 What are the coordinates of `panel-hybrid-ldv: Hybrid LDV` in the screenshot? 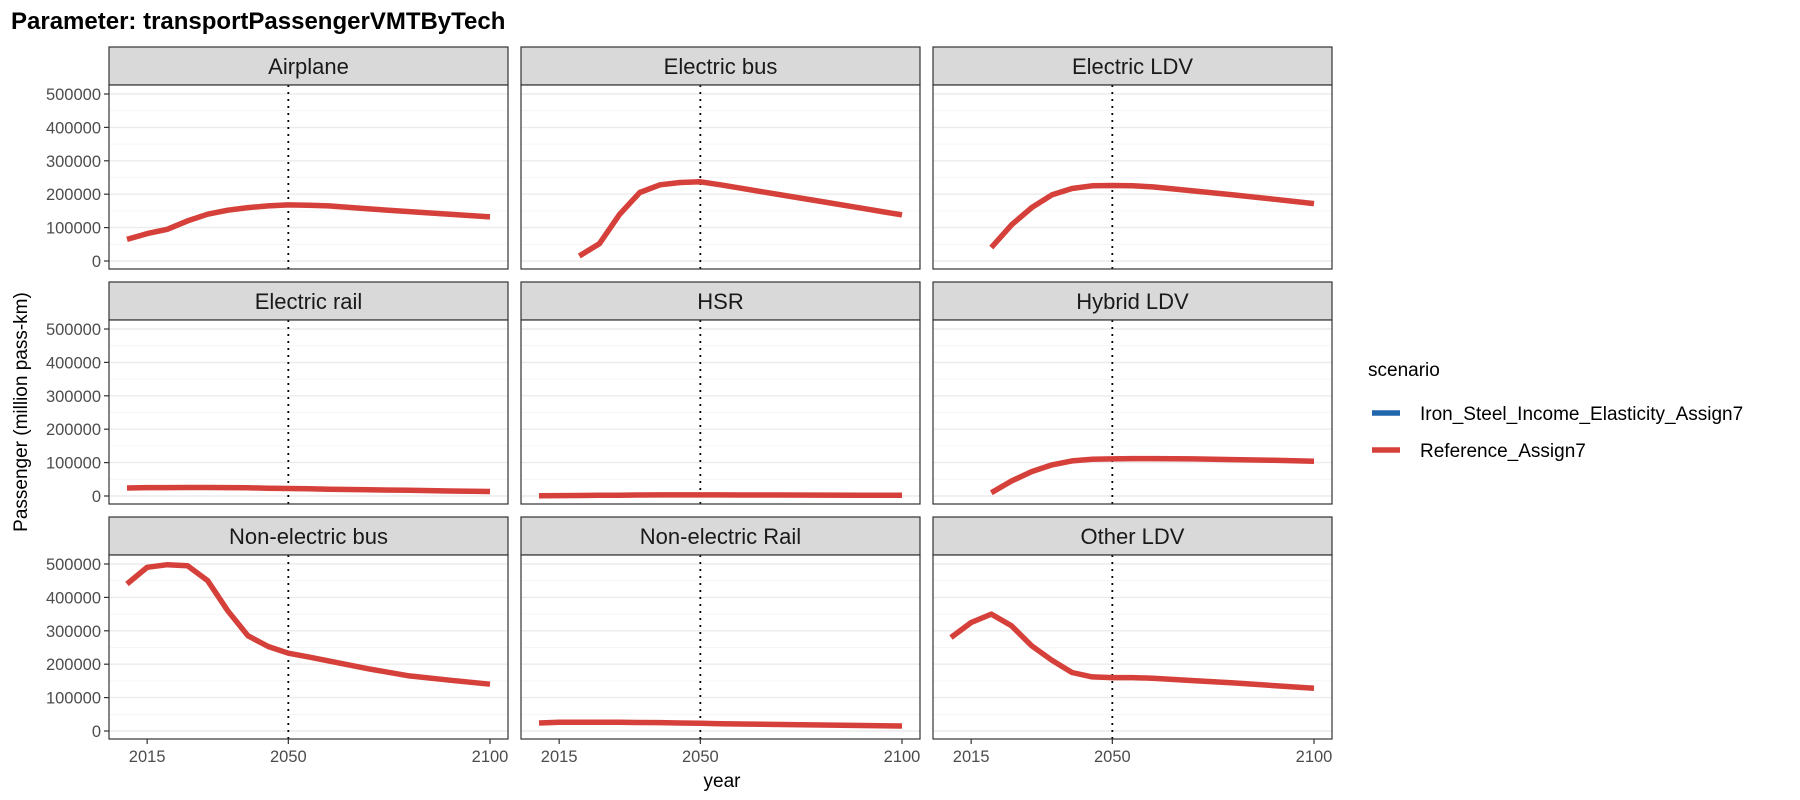 It's located at (1132, 393).